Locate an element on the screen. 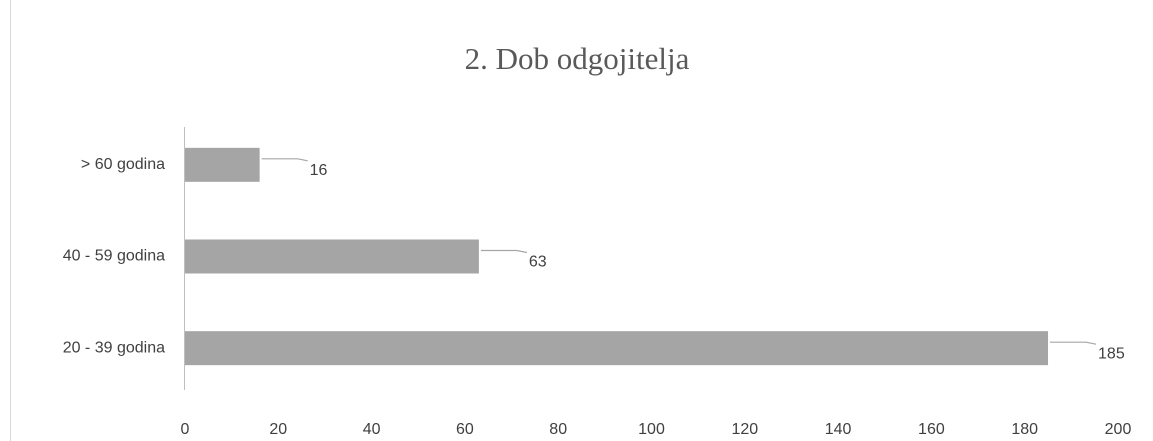  data-label: 63 is located at coordinates (538, 262).